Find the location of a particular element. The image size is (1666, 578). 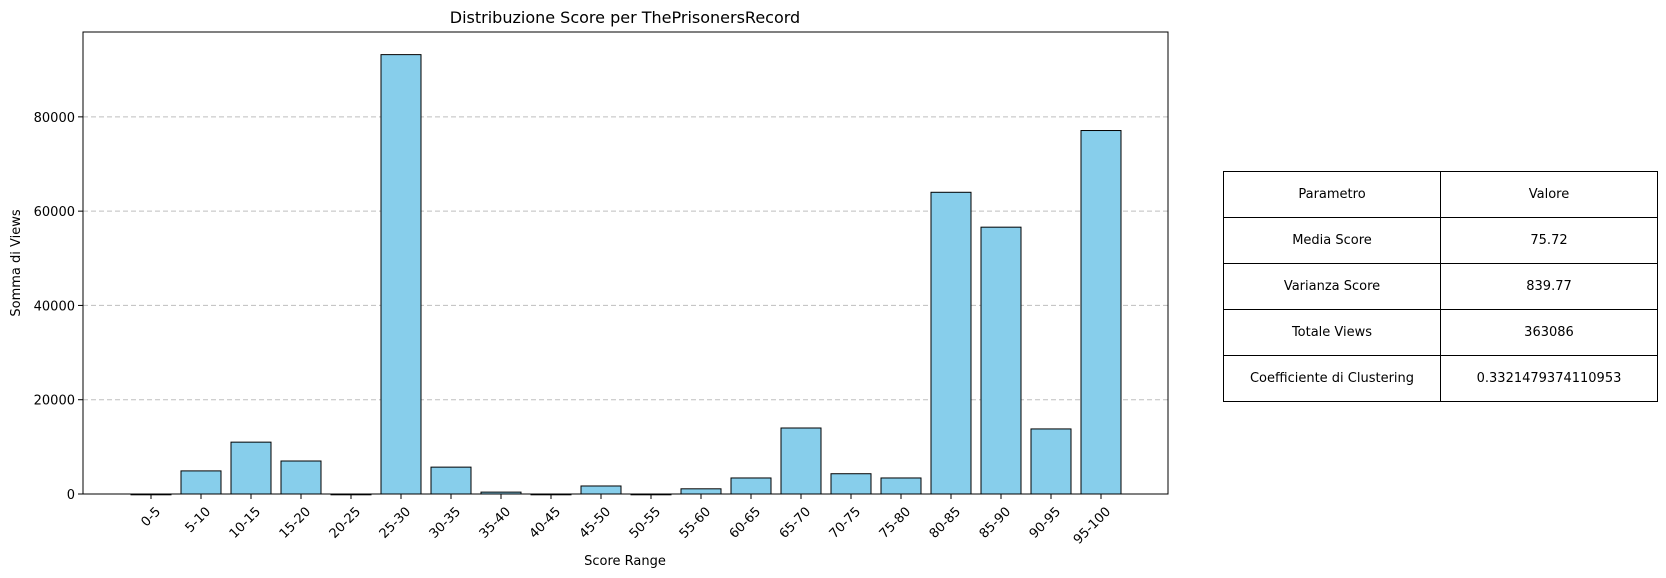

x-tick-label: 45-50 is located at coordinates (595, 522).